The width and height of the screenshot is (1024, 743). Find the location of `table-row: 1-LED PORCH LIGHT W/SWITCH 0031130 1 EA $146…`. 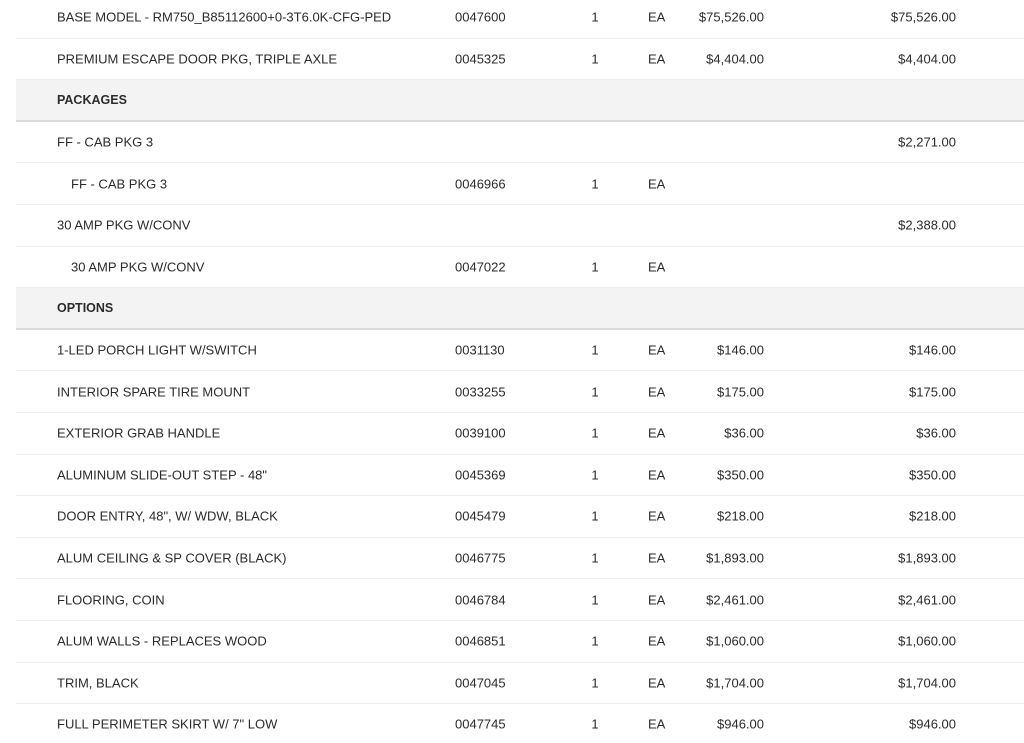

table-row: 1-LED PORCH LIGHT W/SWITCH 0031130 1 EA $146… is located at coordinates (520, 351).